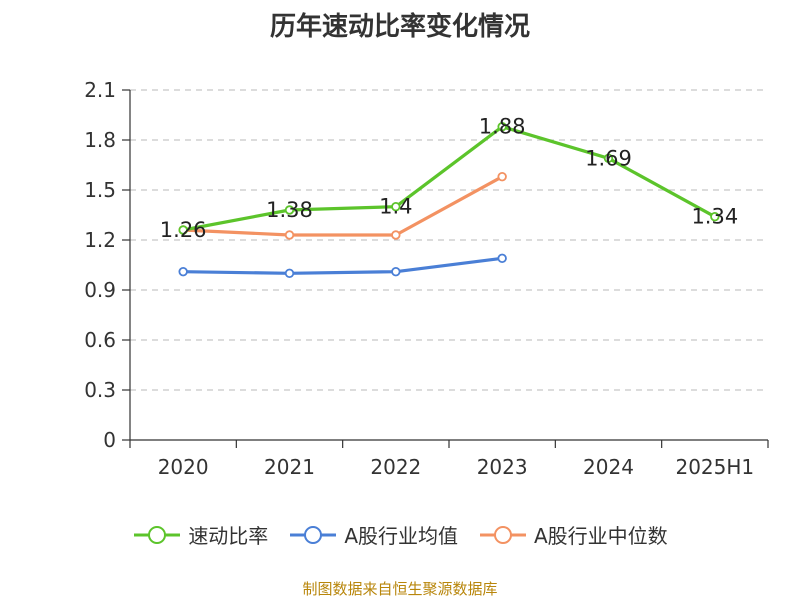 The height and width of the screenshot is (600, 800). I want to click on legend-label: 速动比率, so click(228, 536).